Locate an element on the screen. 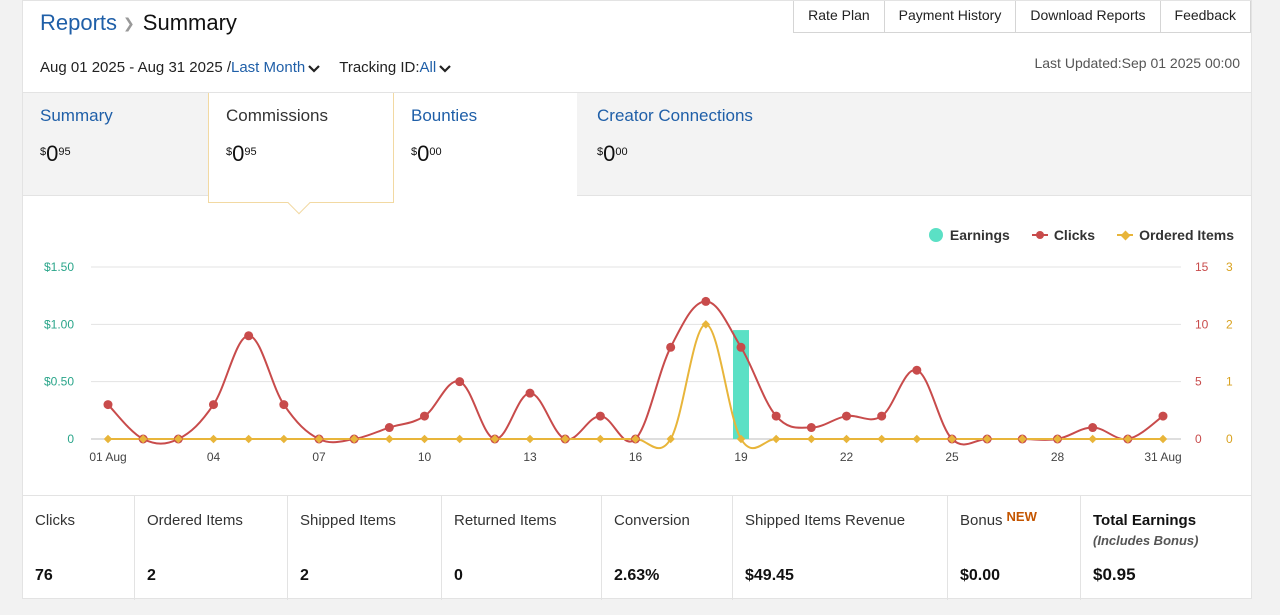  x-tick-label: 19 is located at coordinates (741, 457).